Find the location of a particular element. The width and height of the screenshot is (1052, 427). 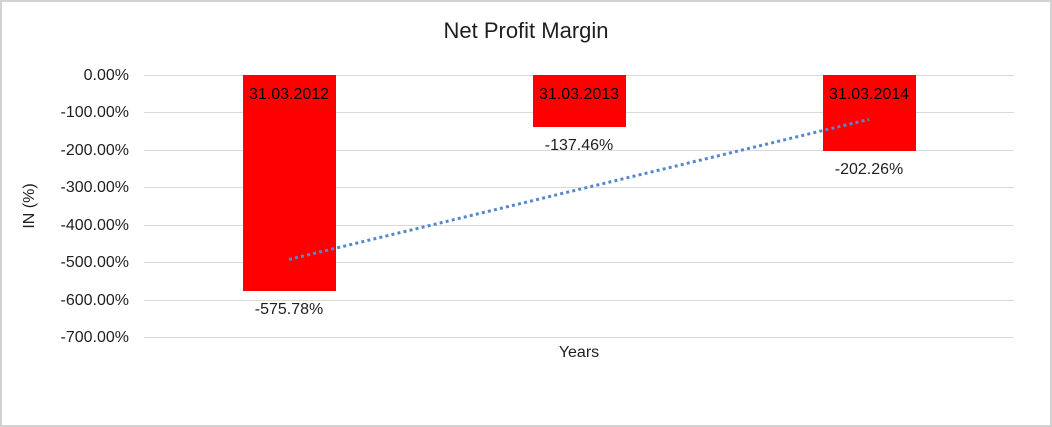

data-label: -137.46% is located at coordinates (579, 145).